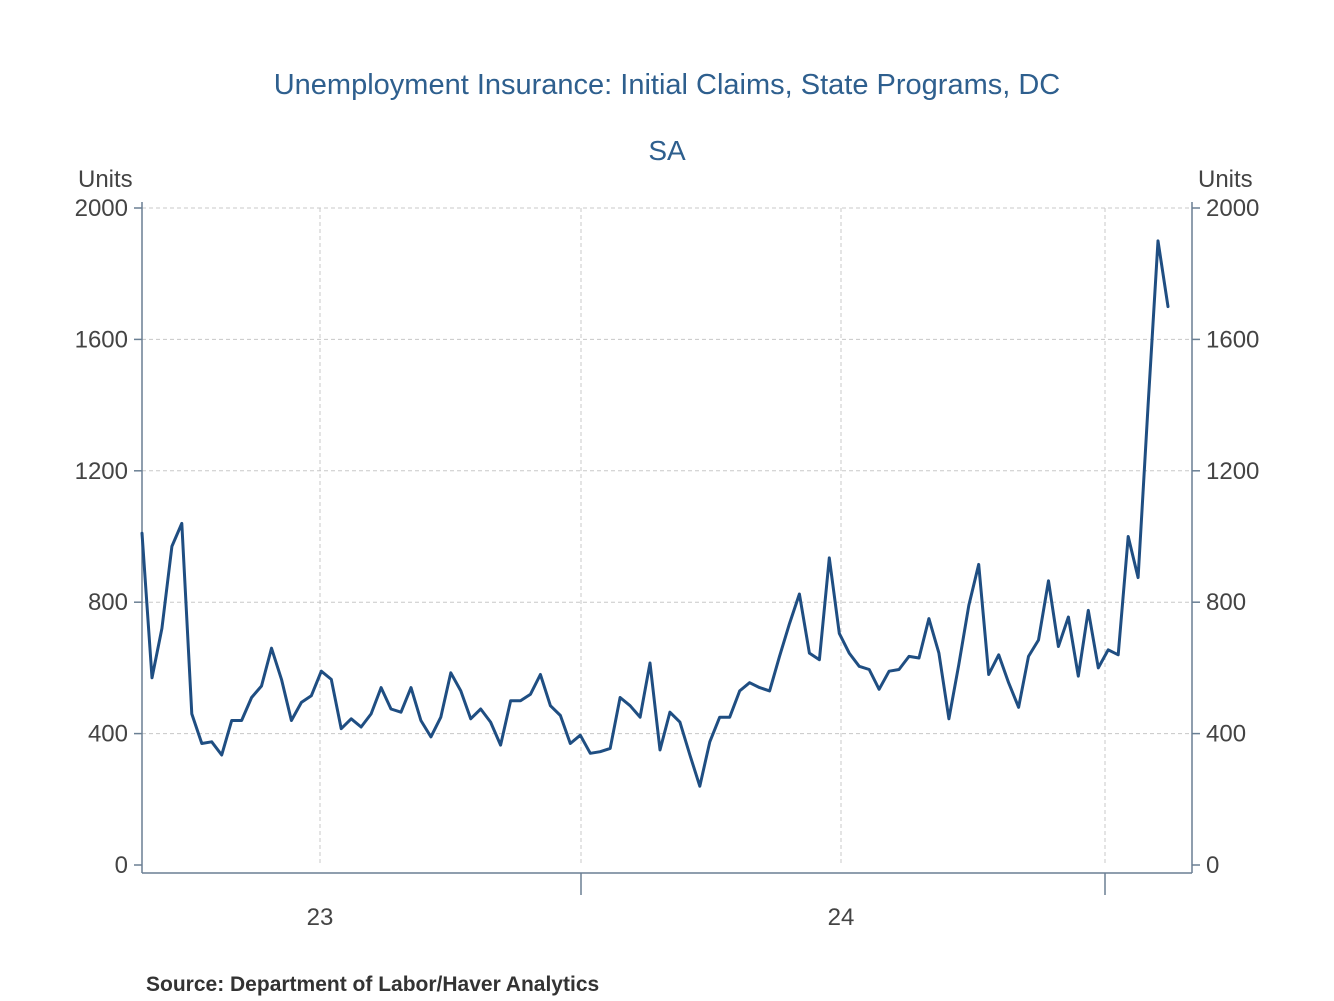  What do you see at coordinates (101, 471) in the screenshot?
I see `y-tick-label-left: 1200` at bounding box center [101, 471].